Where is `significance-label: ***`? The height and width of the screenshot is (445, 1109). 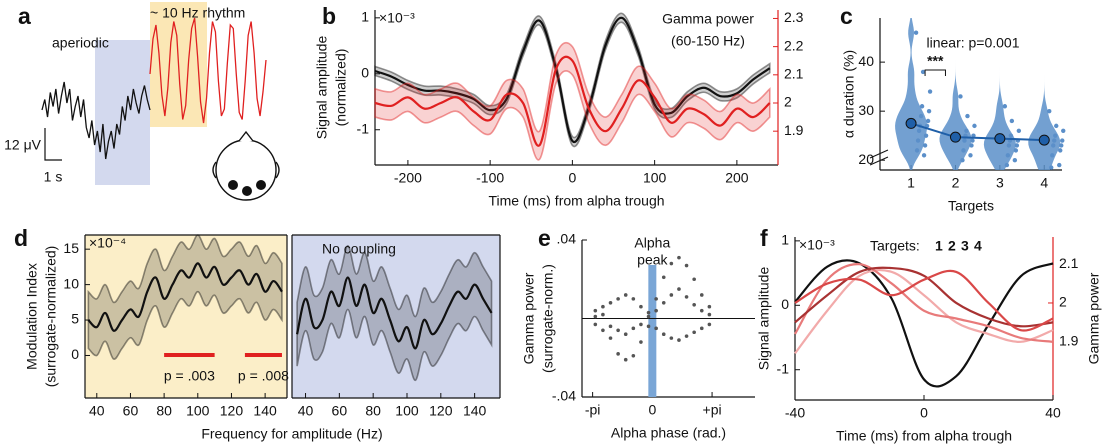 significance-label: *** is located at coordinates (935, 61).